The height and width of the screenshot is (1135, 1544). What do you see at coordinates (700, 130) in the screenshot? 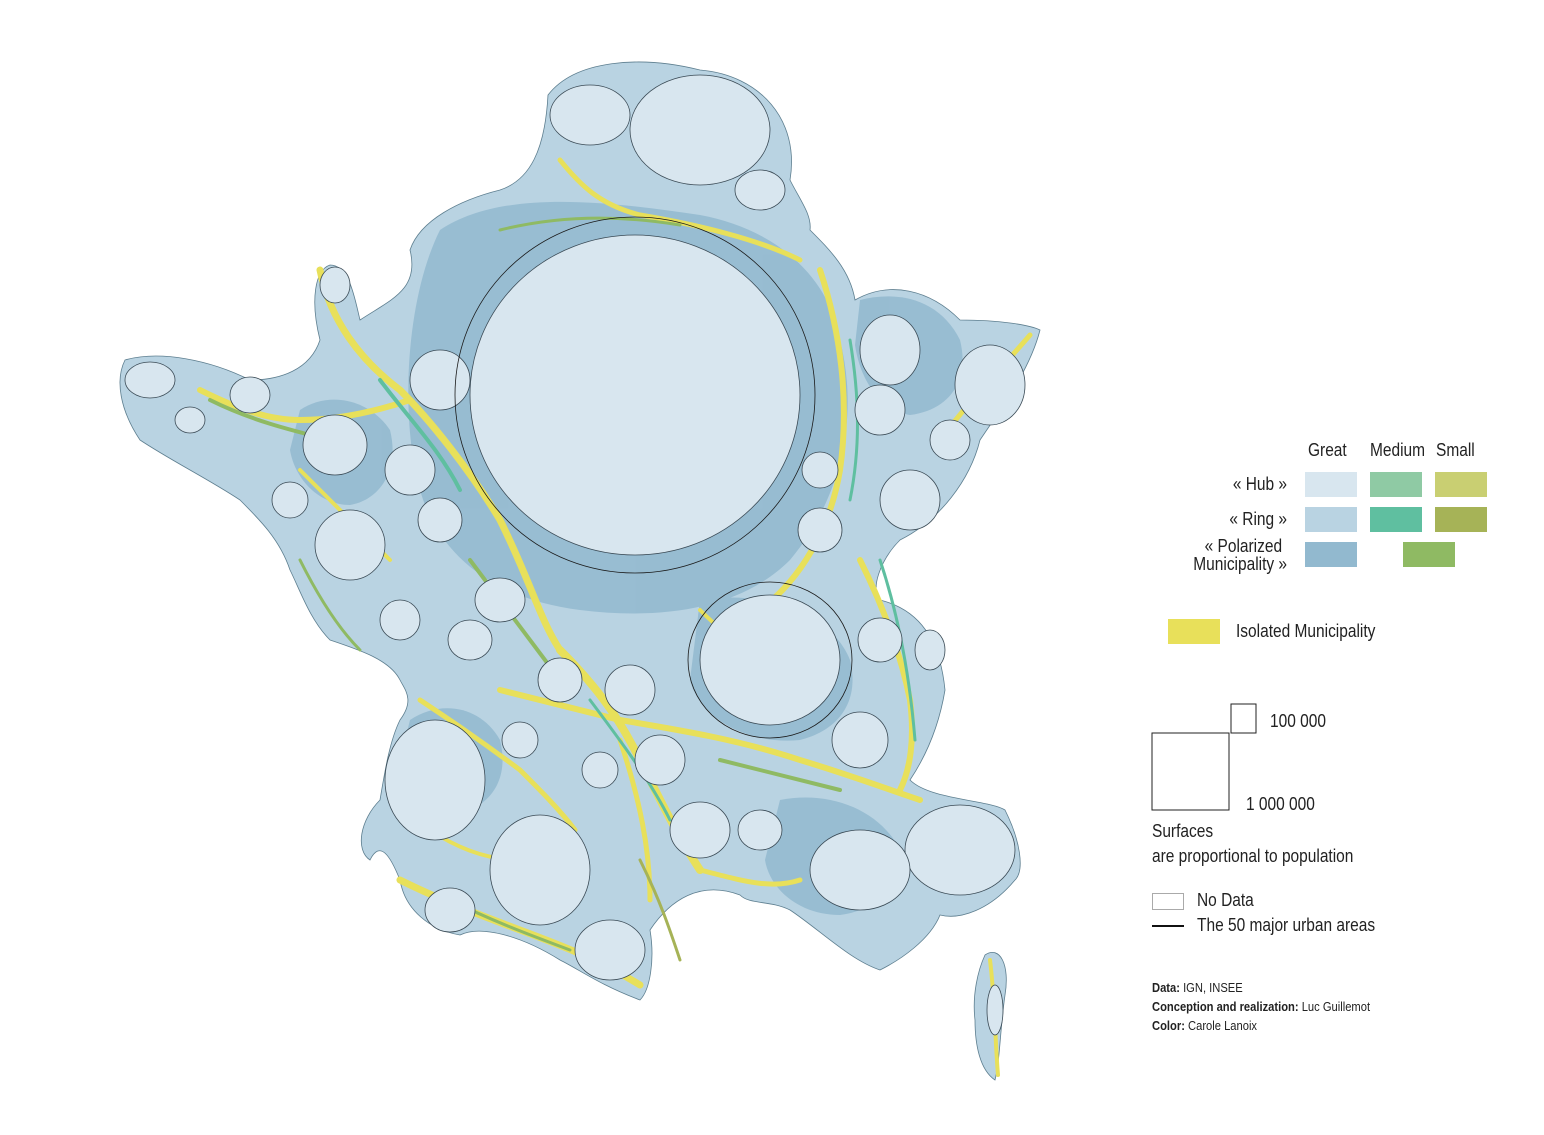
I see `hub-lille` at bounding box center [700, 130].